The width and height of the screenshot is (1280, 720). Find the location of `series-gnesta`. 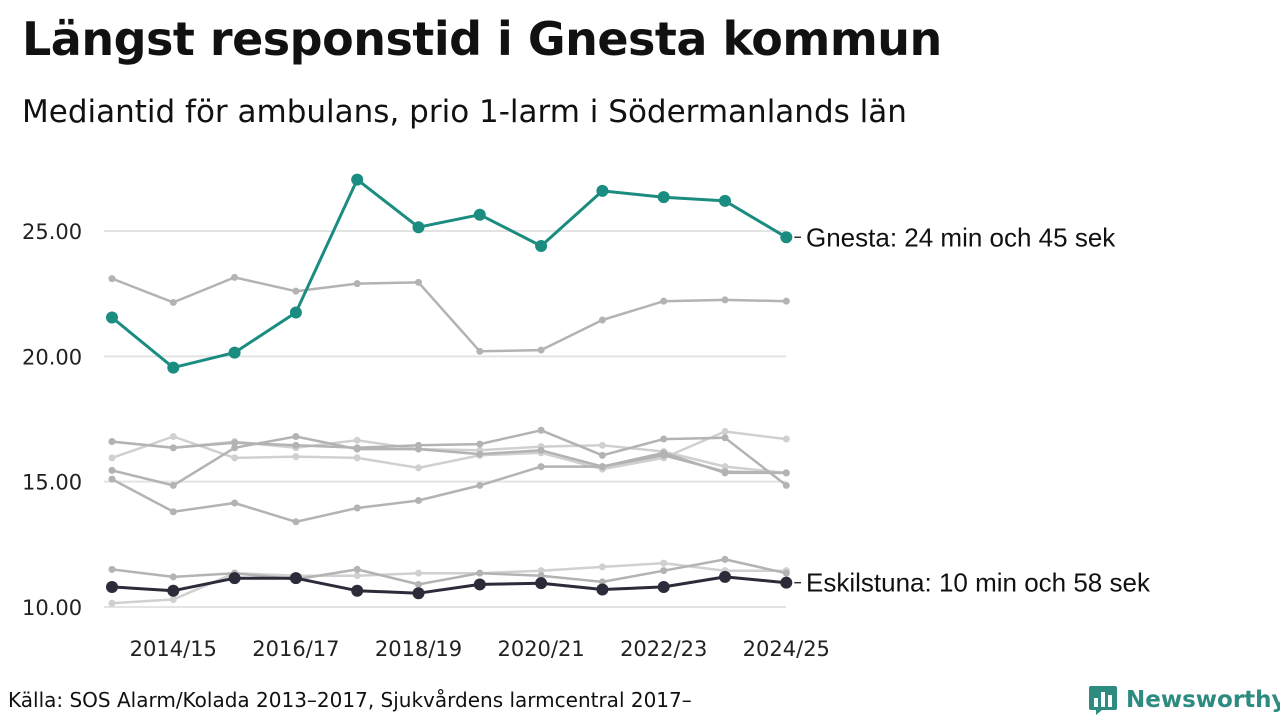

series-gnesta is located at coordinates (449, 273).